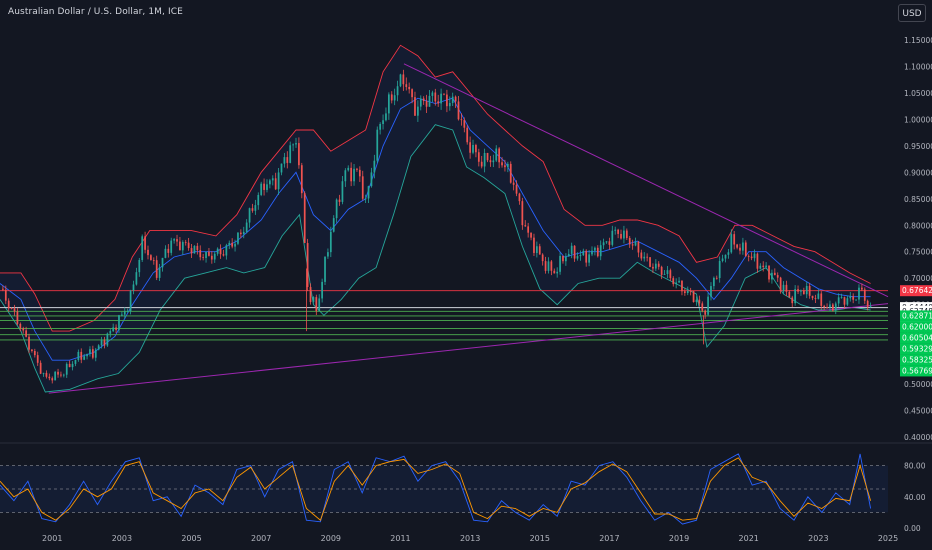 The width and height of the screenshot is (932, 550). Describe the element at coordinates (122, 538) in the screenshot. I see `x-tick-label: 2003` at that location.